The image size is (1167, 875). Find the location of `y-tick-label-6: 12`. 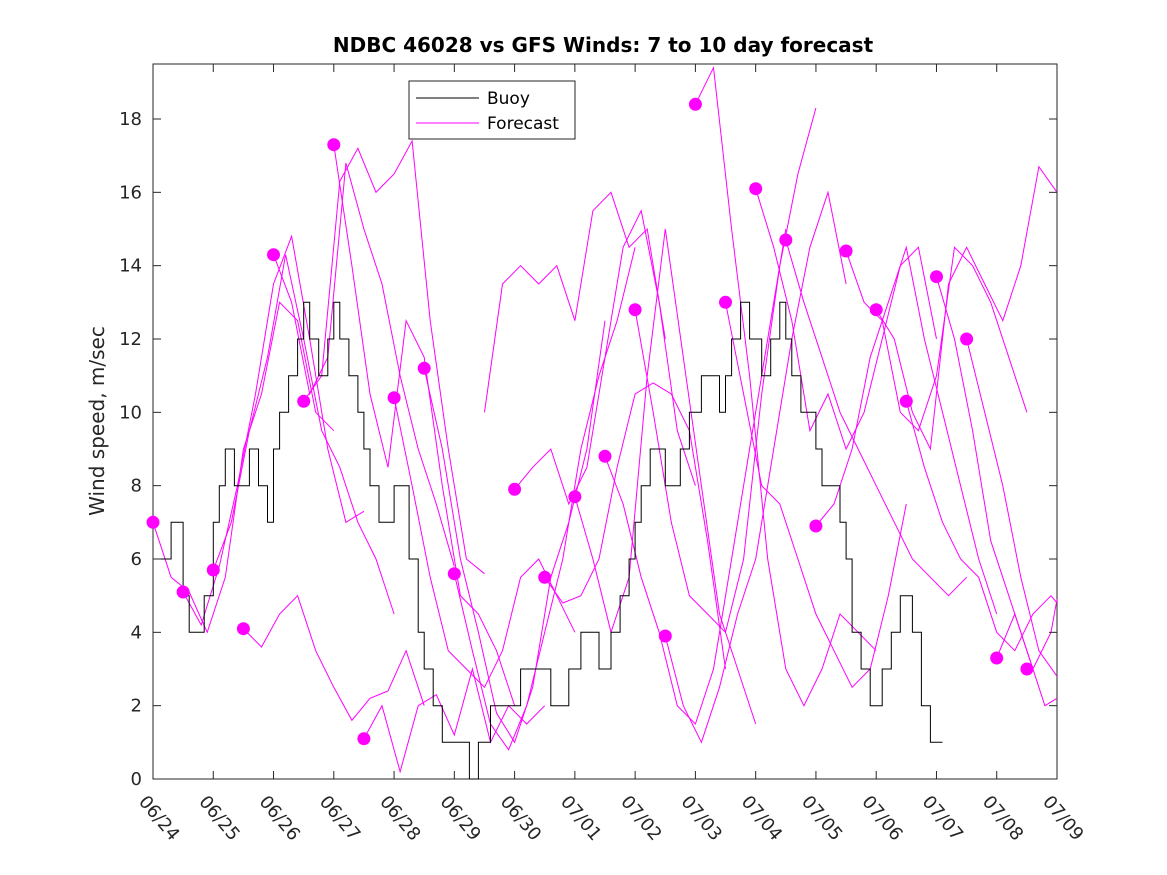

y-tick-label-6: 12 is located at coordinates (130, 339).